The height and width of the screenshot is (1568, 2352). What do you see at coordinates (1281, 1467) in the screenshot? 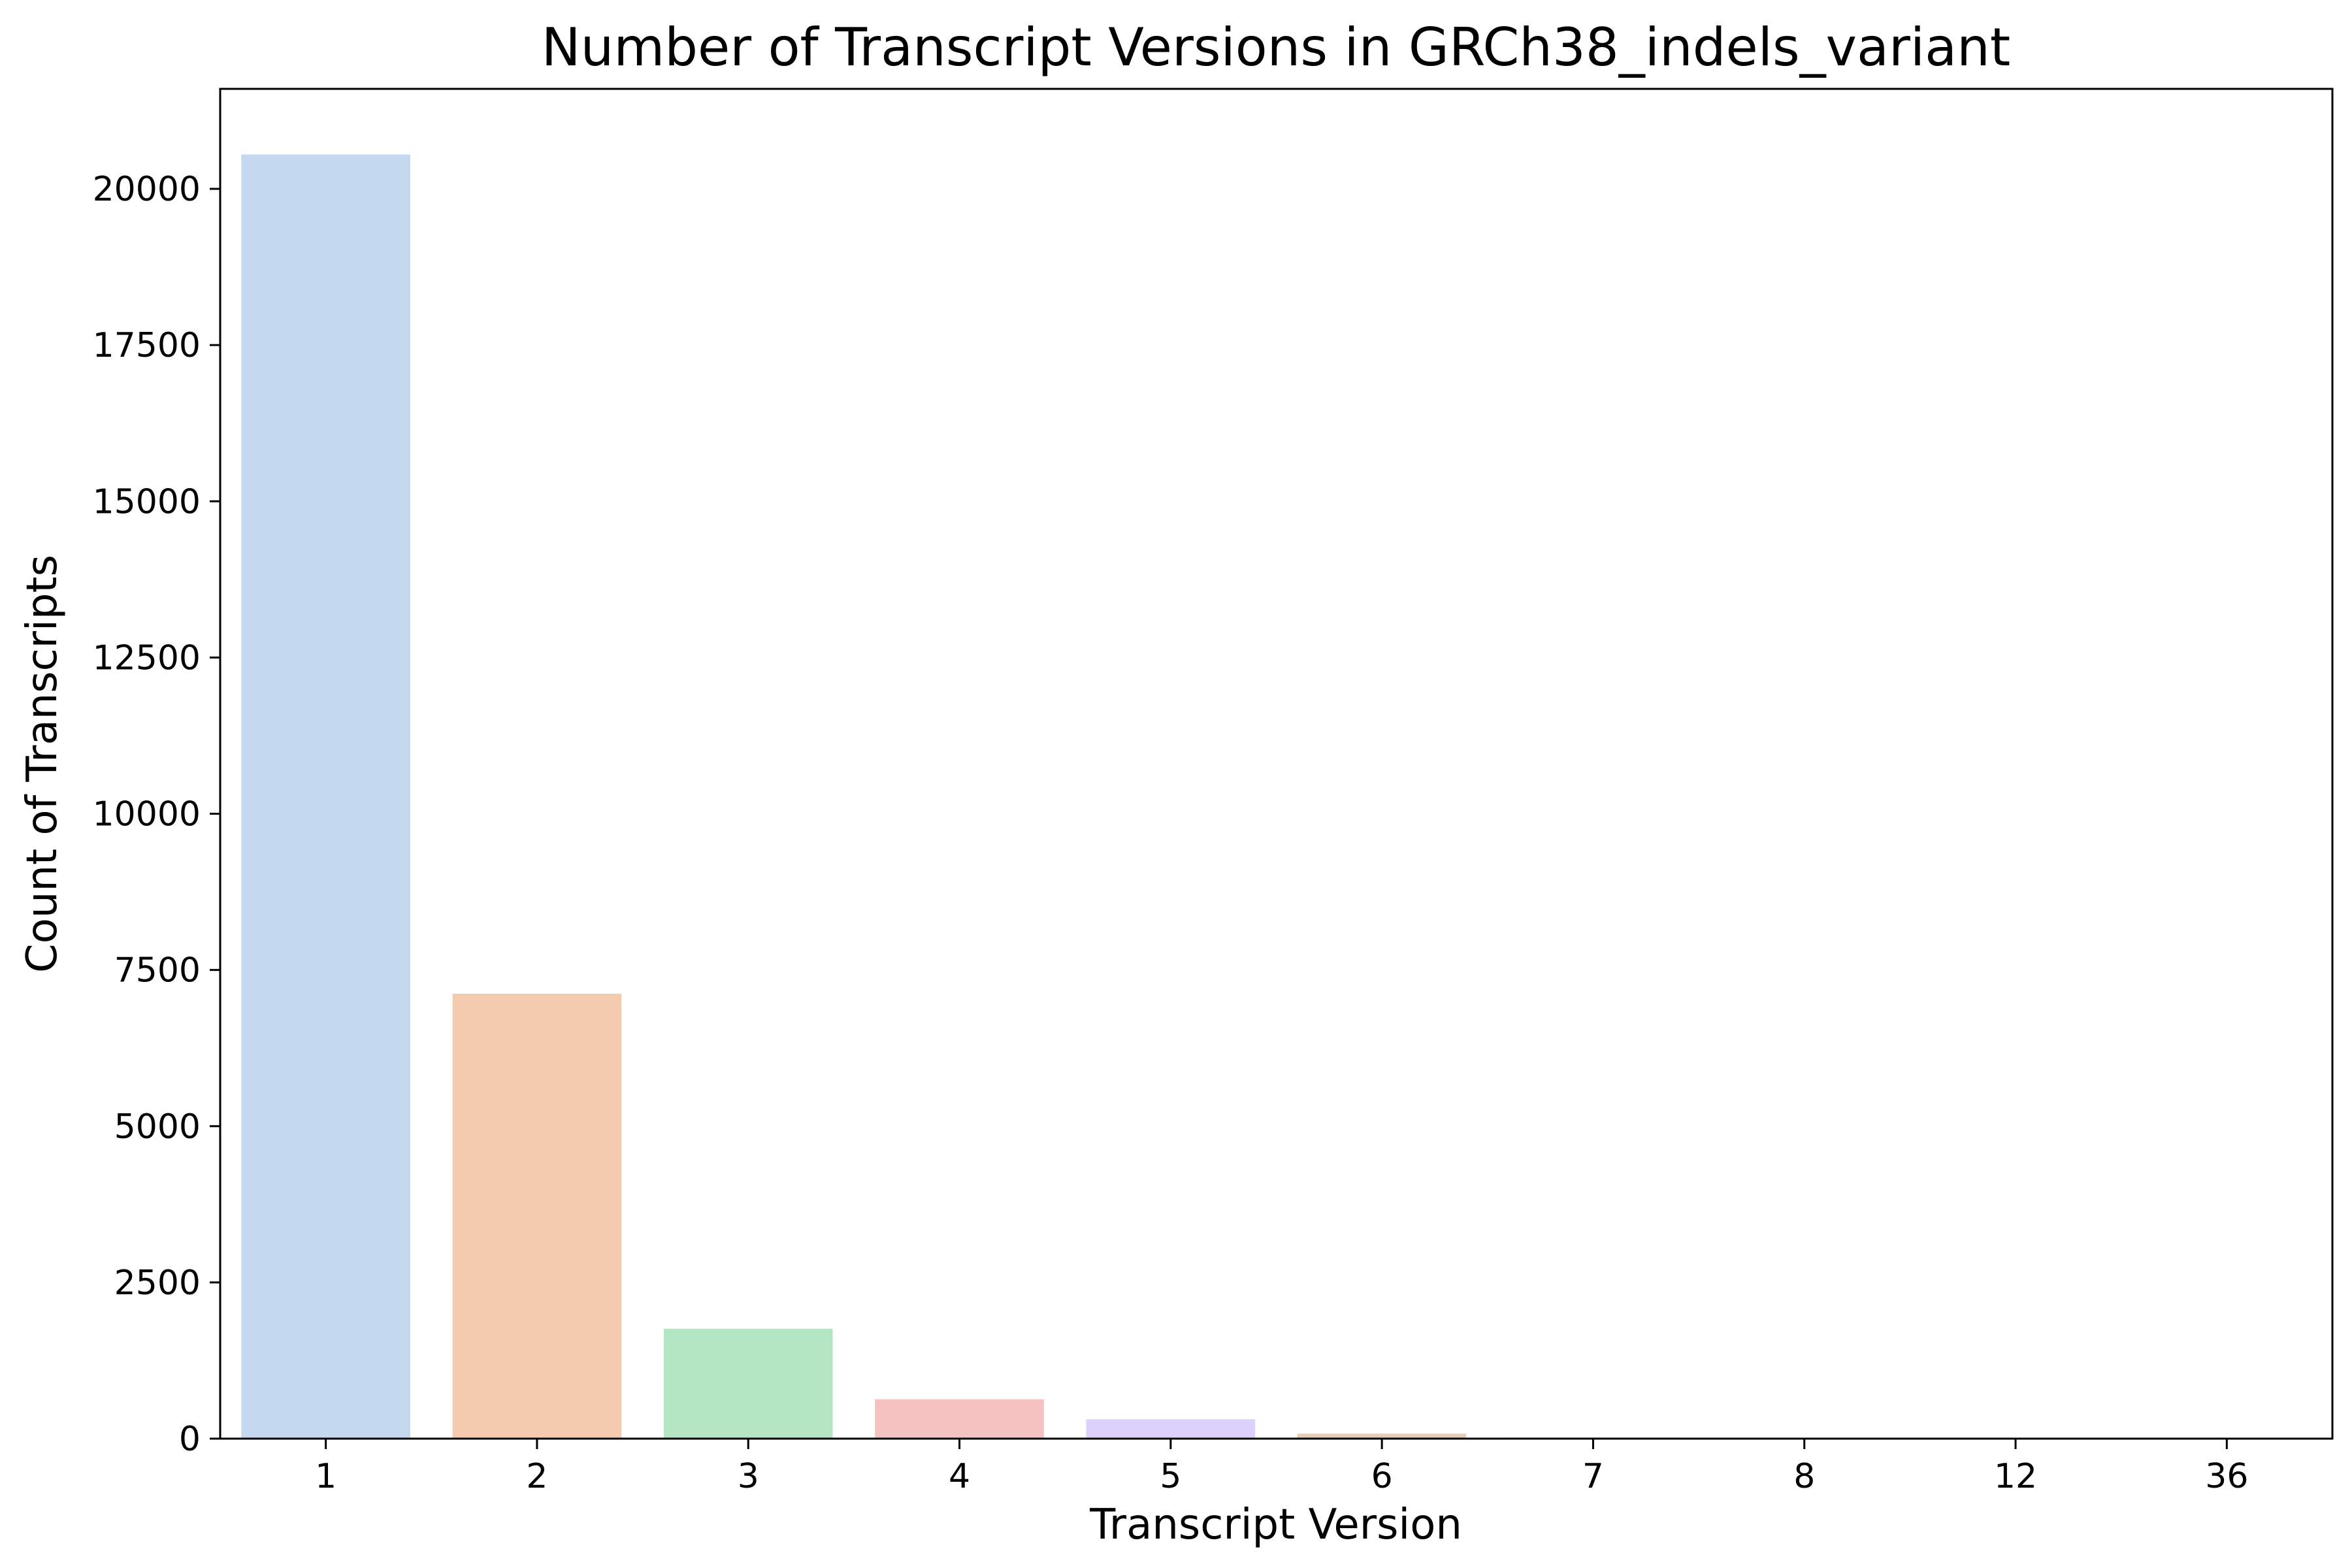
I see `x-axis-ticks: 1 2 3 4 5 6 7 8 12 36` at bounding box center [1281, 1467].